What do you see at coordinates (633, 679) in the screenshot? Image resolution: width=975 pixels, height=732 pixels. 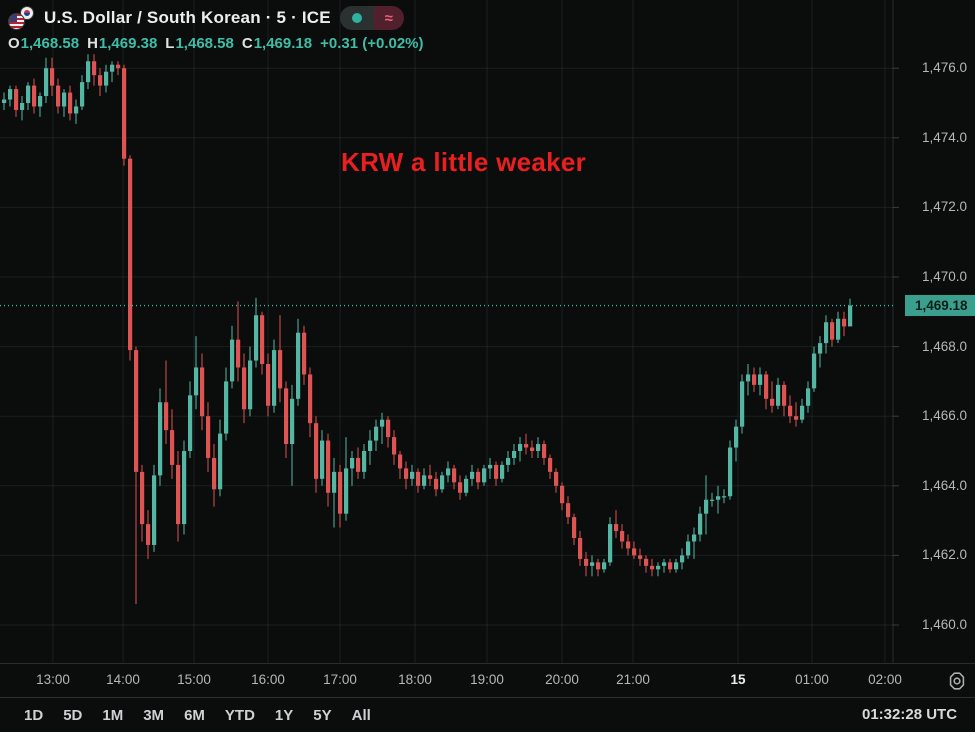 I see `time-tick-label: 21:00` at bounding box center [633, 679].